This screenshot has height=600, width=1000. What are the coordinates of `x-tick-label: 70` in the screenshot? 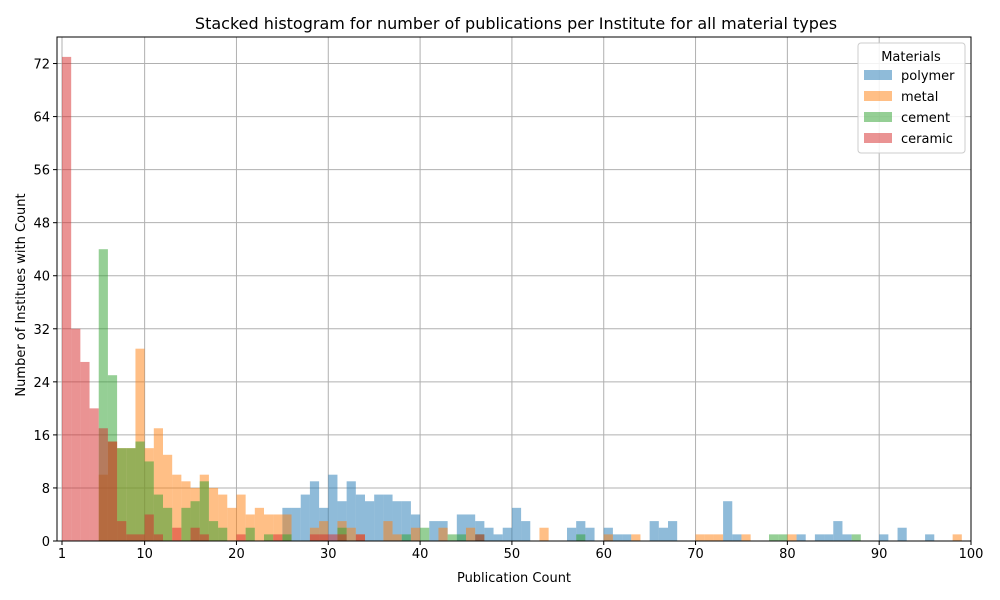 It's located at (695, 554).